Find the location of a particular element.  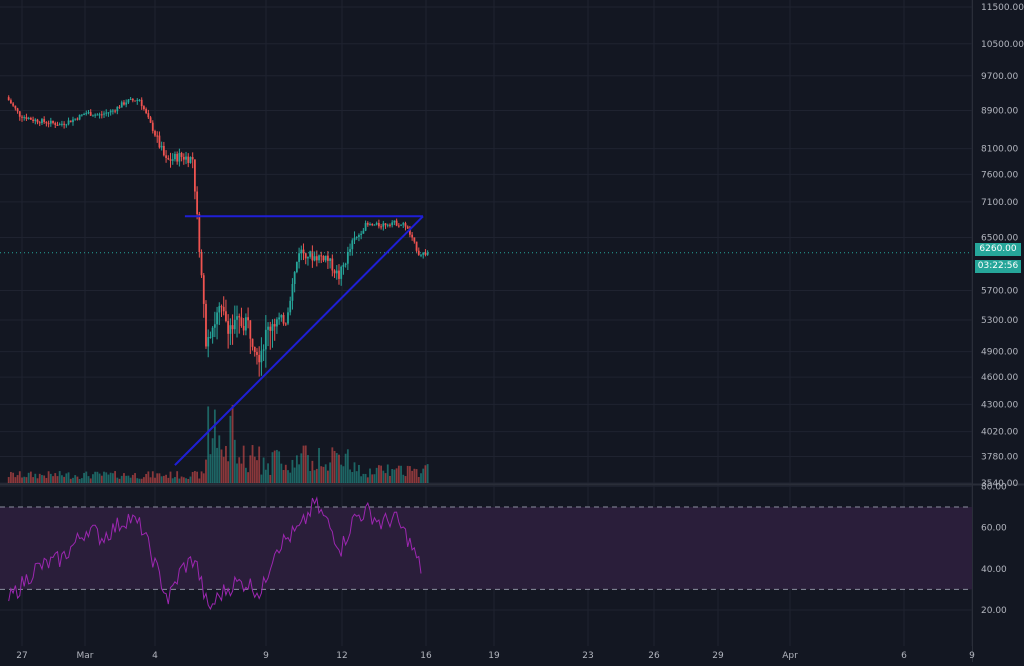

price-tick-label: 6500.00 is located at coordinates (999, 238).